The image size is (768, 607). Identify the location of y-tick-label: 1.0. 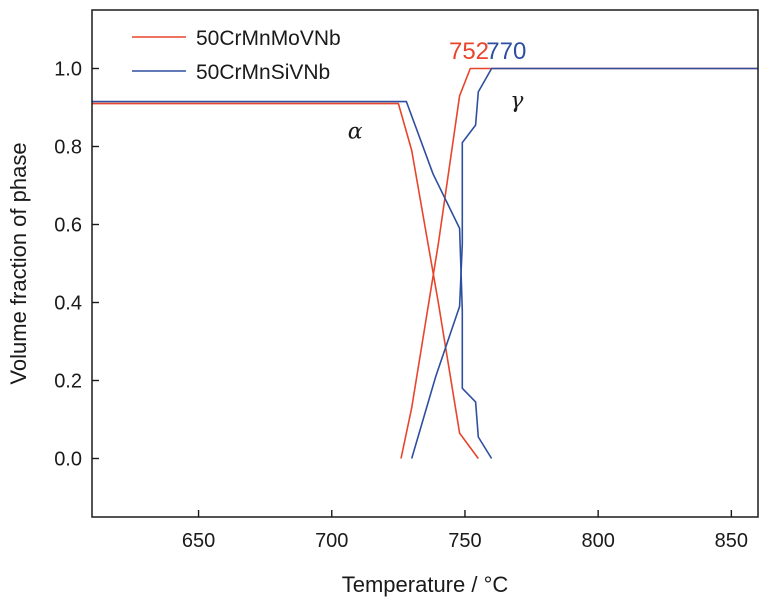
(68, 70).